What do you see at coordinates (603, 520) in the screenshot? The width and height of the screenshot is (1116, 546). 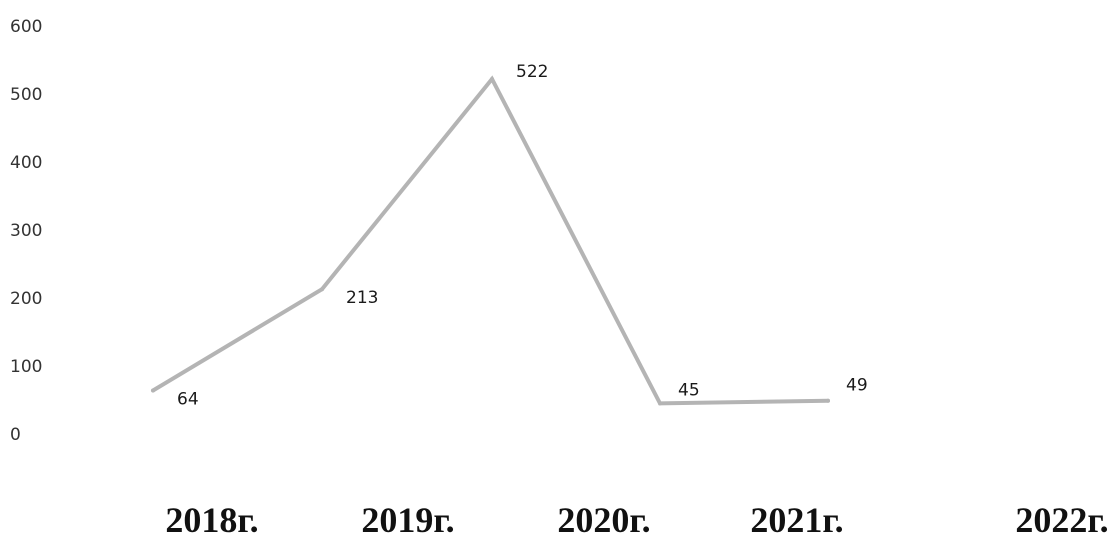 I see `x-tick-label: 2020г.` at bounding box center [603, 520].